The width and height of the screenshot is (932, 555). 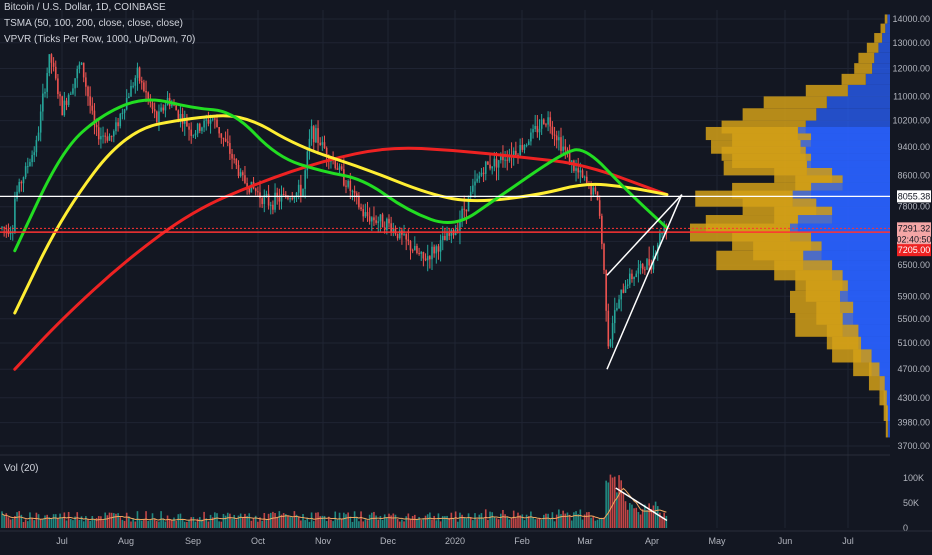 I want to click on vp-bar-down, so click(x=885, y=405).